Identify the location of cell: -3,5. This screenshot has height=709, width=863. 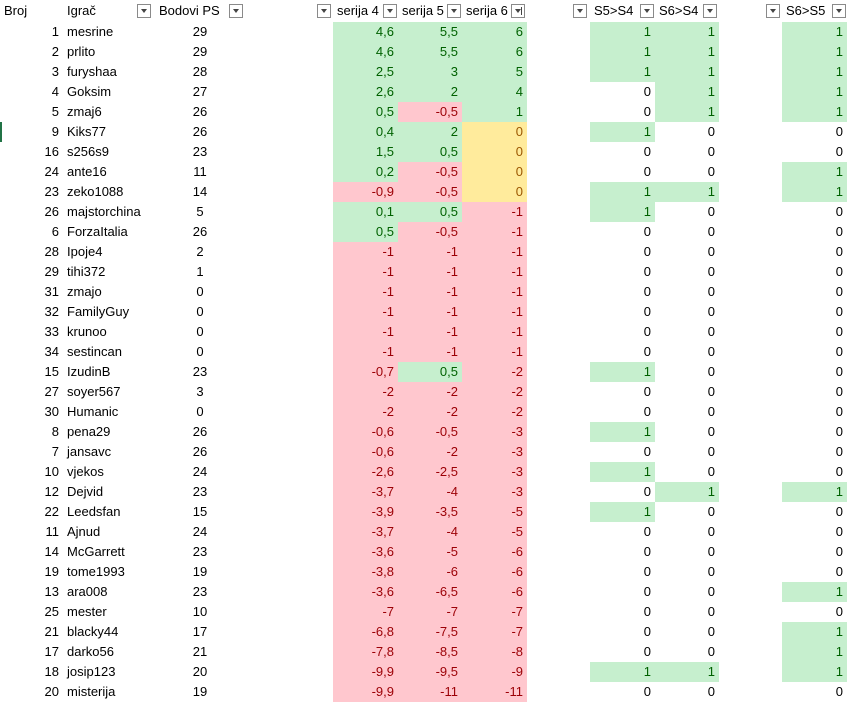
(430, 512).